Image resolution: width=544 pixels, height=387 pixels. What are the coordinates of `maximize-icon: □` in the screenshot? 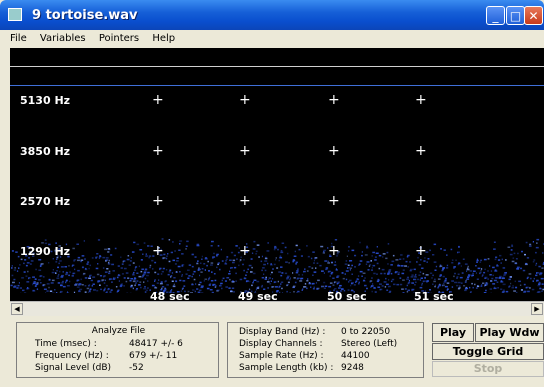 It's located at (515, 15).